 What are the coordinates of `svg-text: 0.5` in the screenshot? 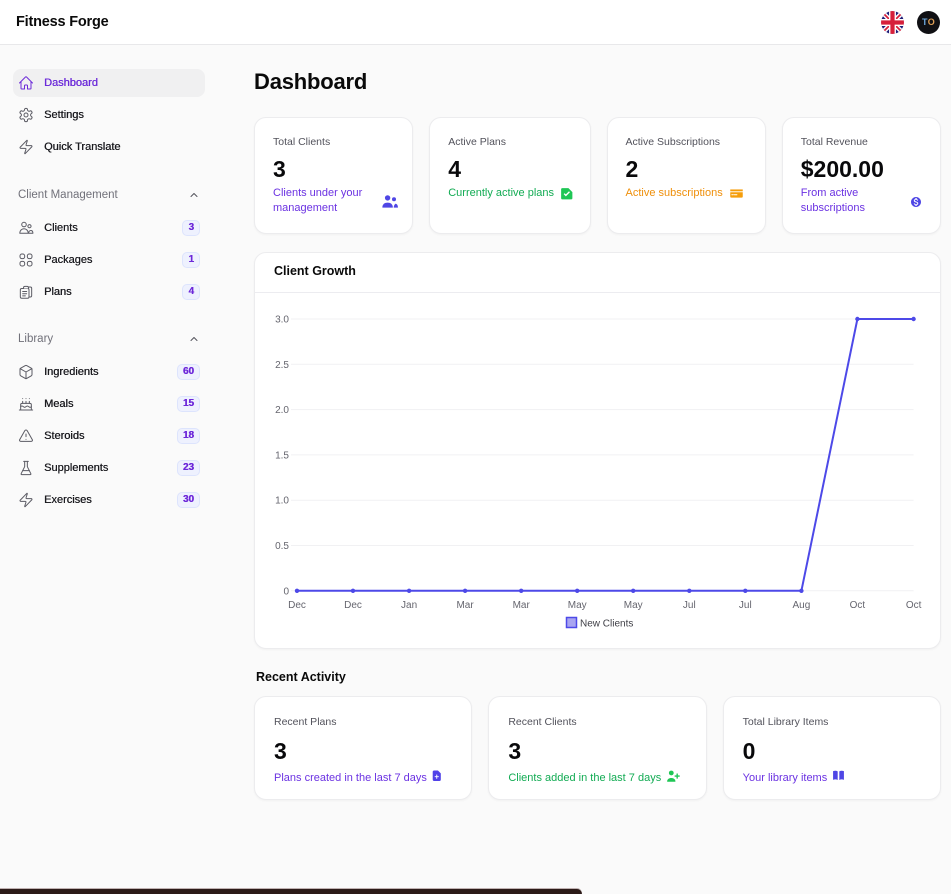 It's located at (282, 546).